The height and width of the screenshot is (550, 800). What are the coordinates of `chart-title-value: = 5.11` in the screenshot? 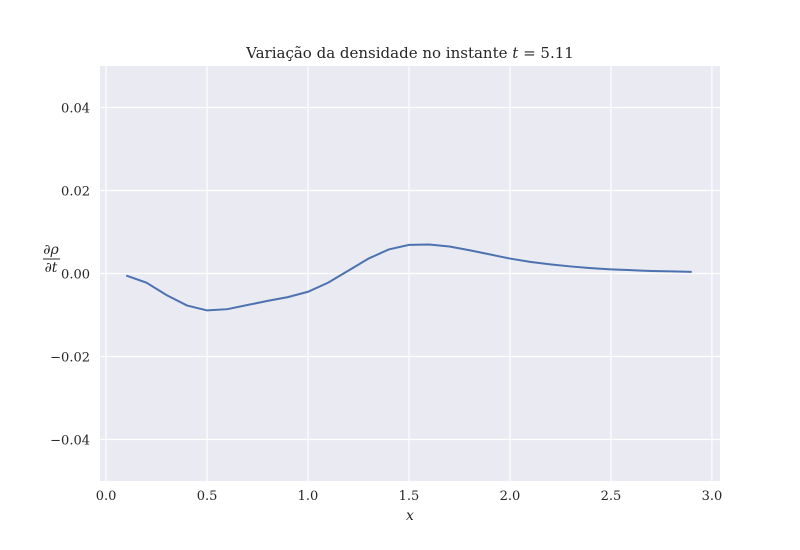 It's located at (546, 53).